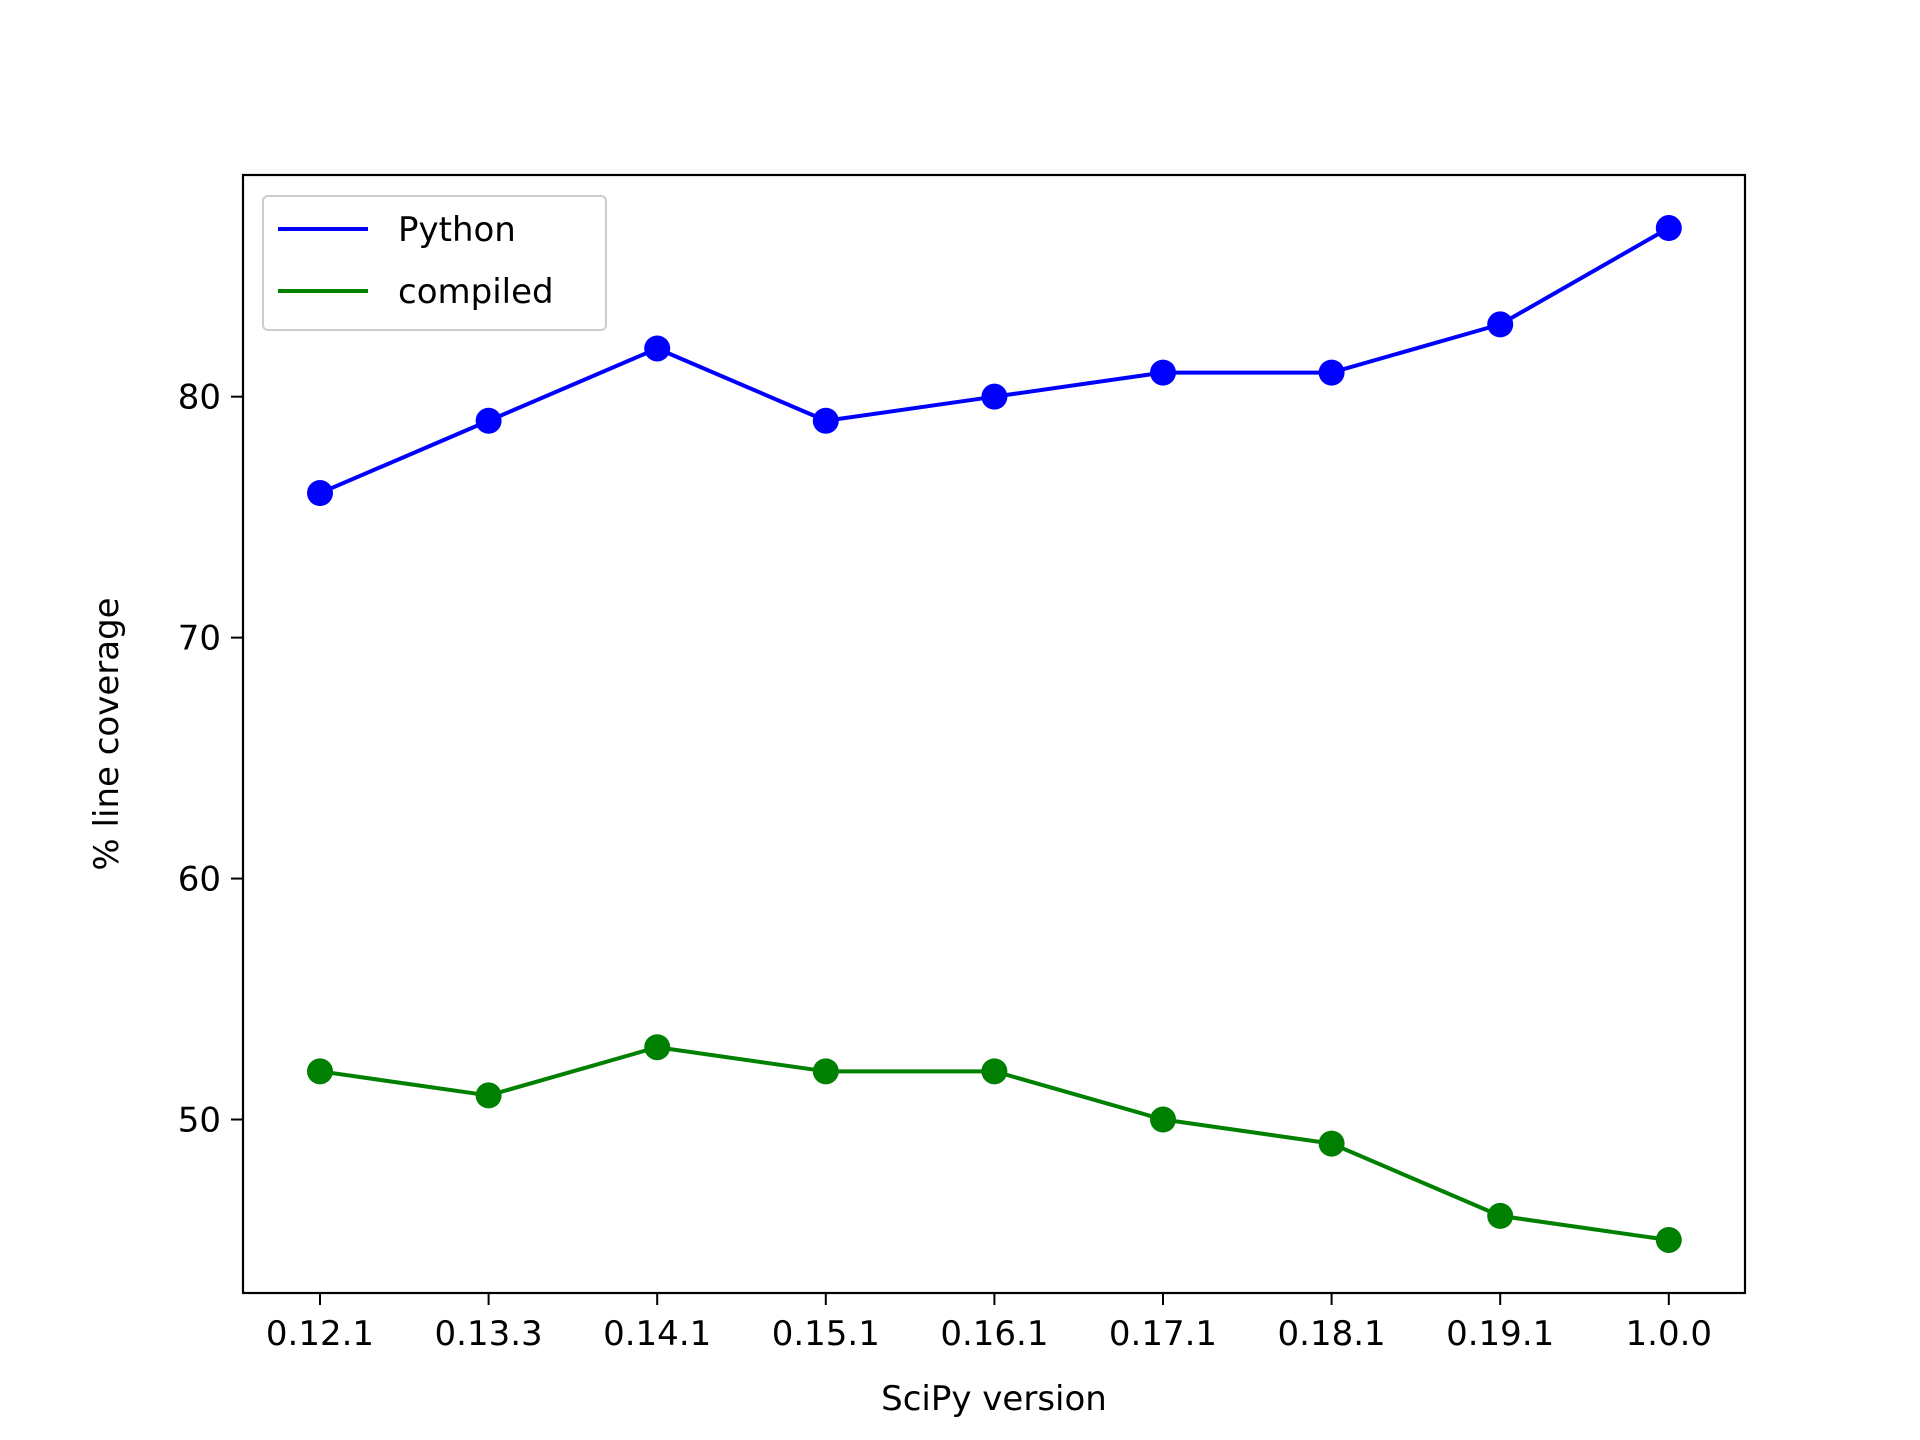  What do you see at coordinates (657, 1334) in the screenshot?
I see `x-tick-label: 0.14.1` at bounding box center [657, 1334].